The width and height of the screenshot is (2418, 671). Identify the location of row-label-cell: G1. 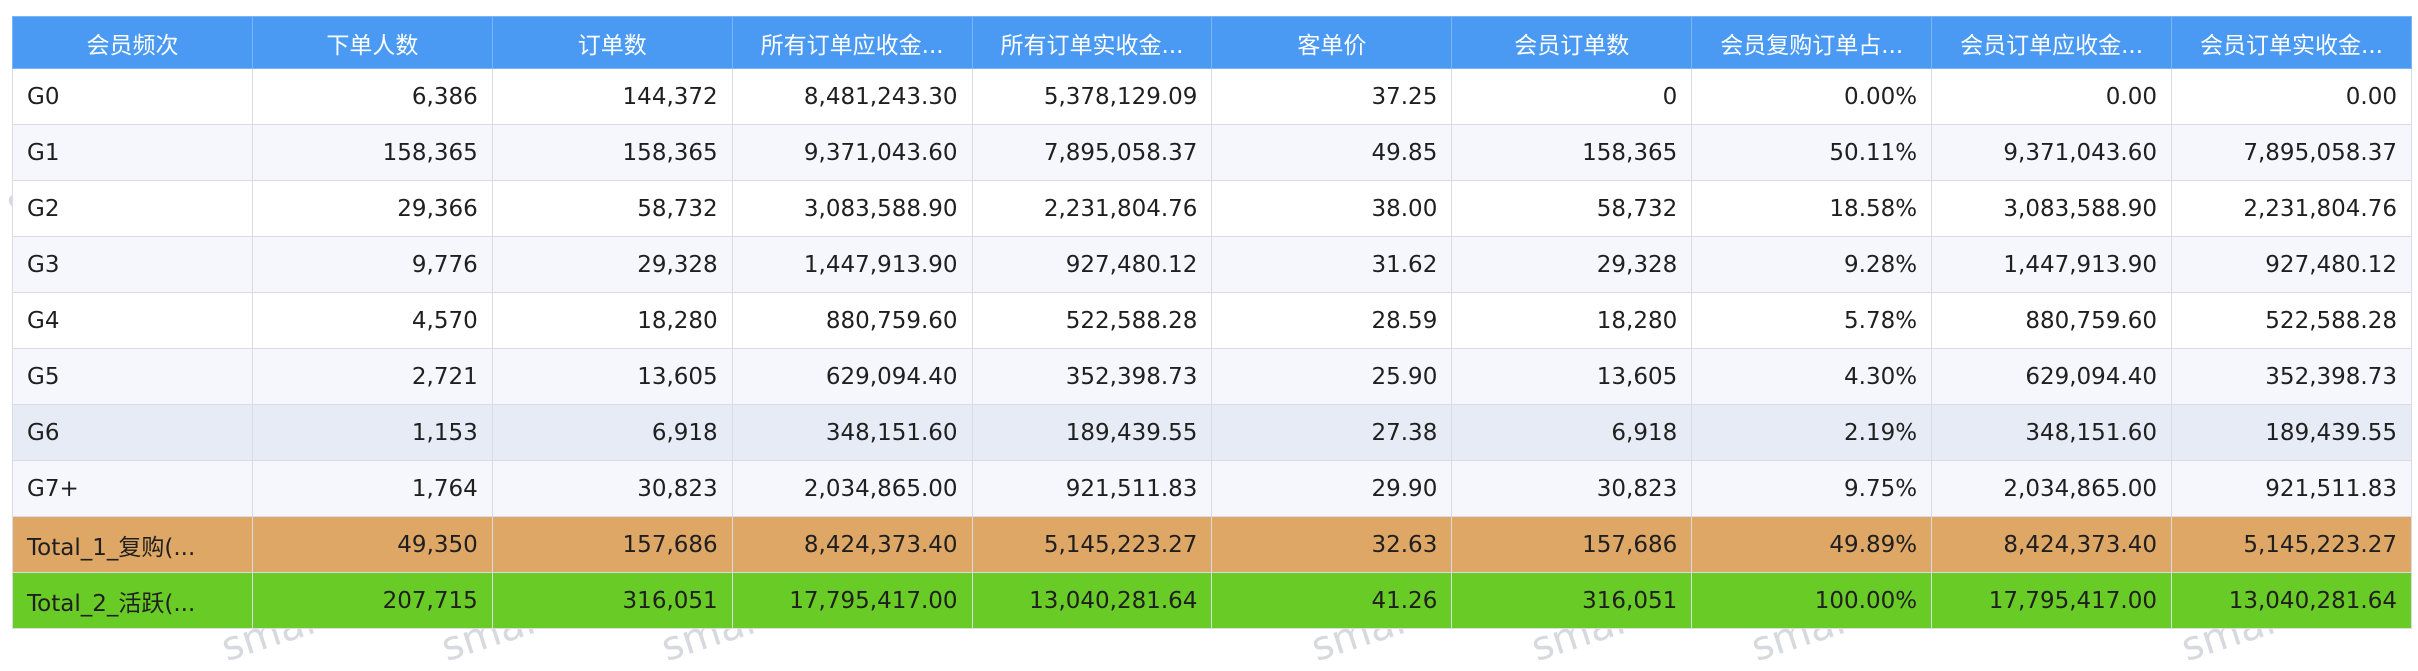
(132, 152).